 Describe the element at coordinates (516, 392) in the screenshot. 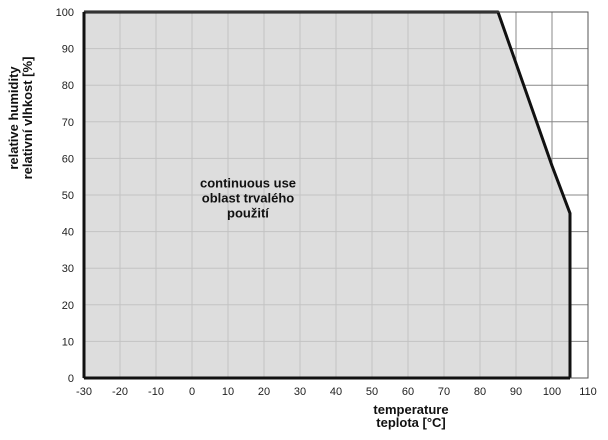

I see `x-tick-label: 90` at that location.